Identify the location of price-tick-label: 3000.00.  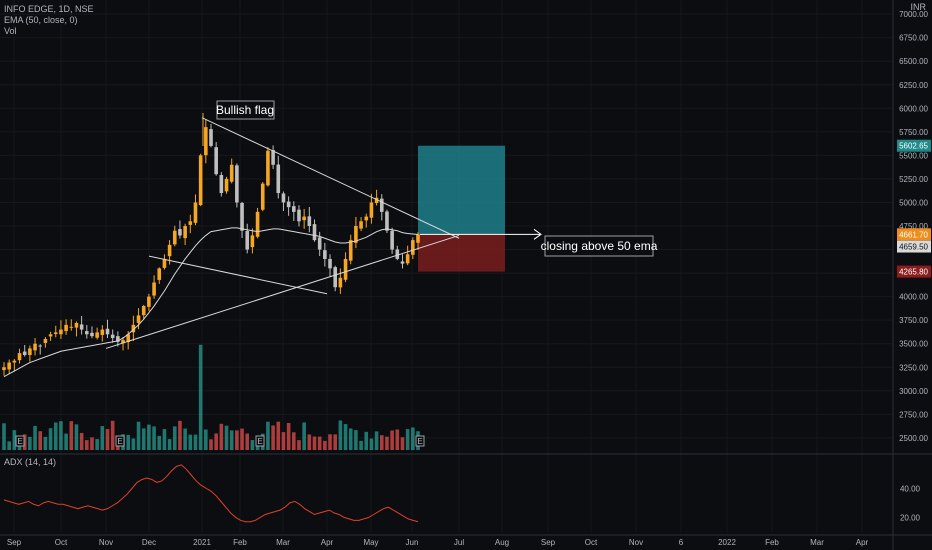
(913, 391).